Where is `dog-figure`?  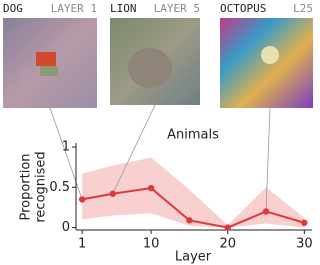 dog-figure is located at coordinates (46, 59).